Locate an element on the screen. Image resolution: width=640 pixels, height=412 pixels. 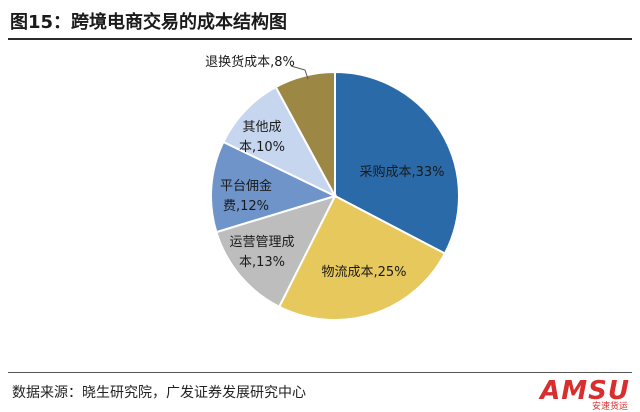
title-rule is located at coordinates (320, 39).